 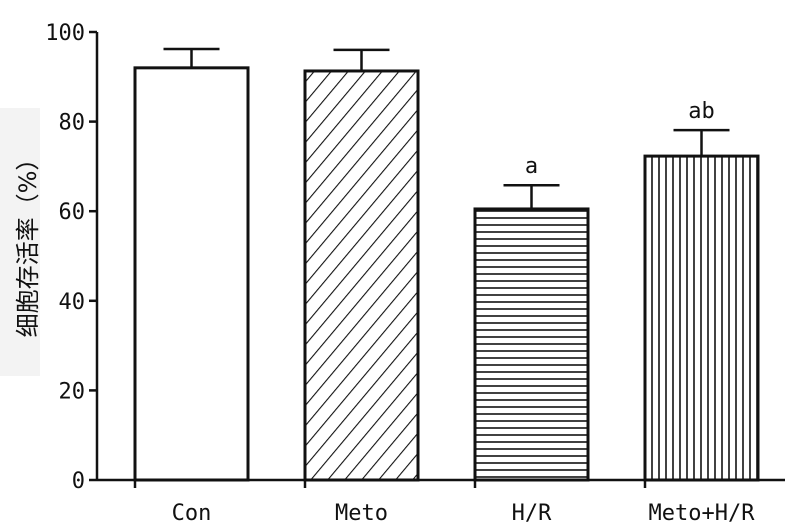 I want to click on y-axis-label: 细胞存活率（%）, so click(x=28, y=242).